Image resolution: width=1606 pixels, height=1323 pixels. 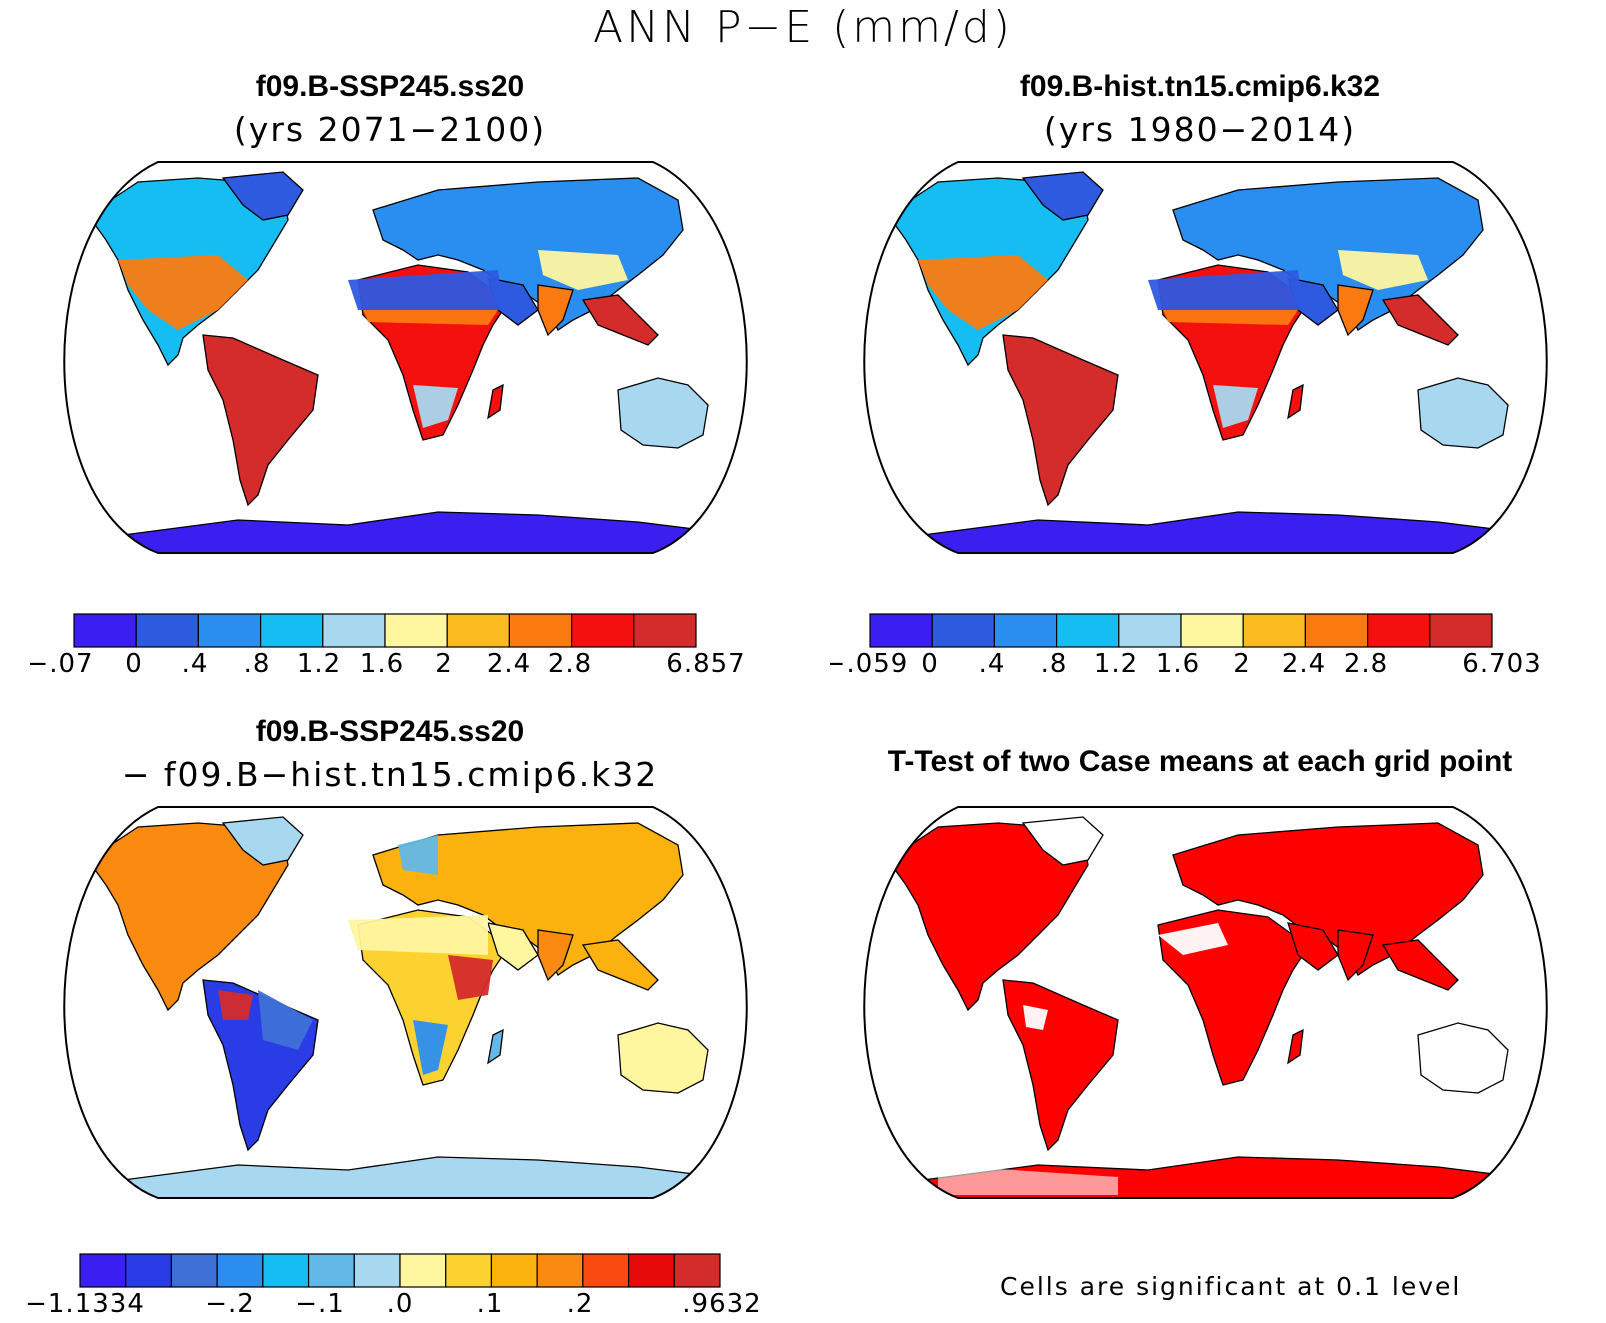 What do you see at coordinates (1116, 664) in the screenshot?
I see `cb2-label-4: 1.2` at bounding box center [1116, 664].